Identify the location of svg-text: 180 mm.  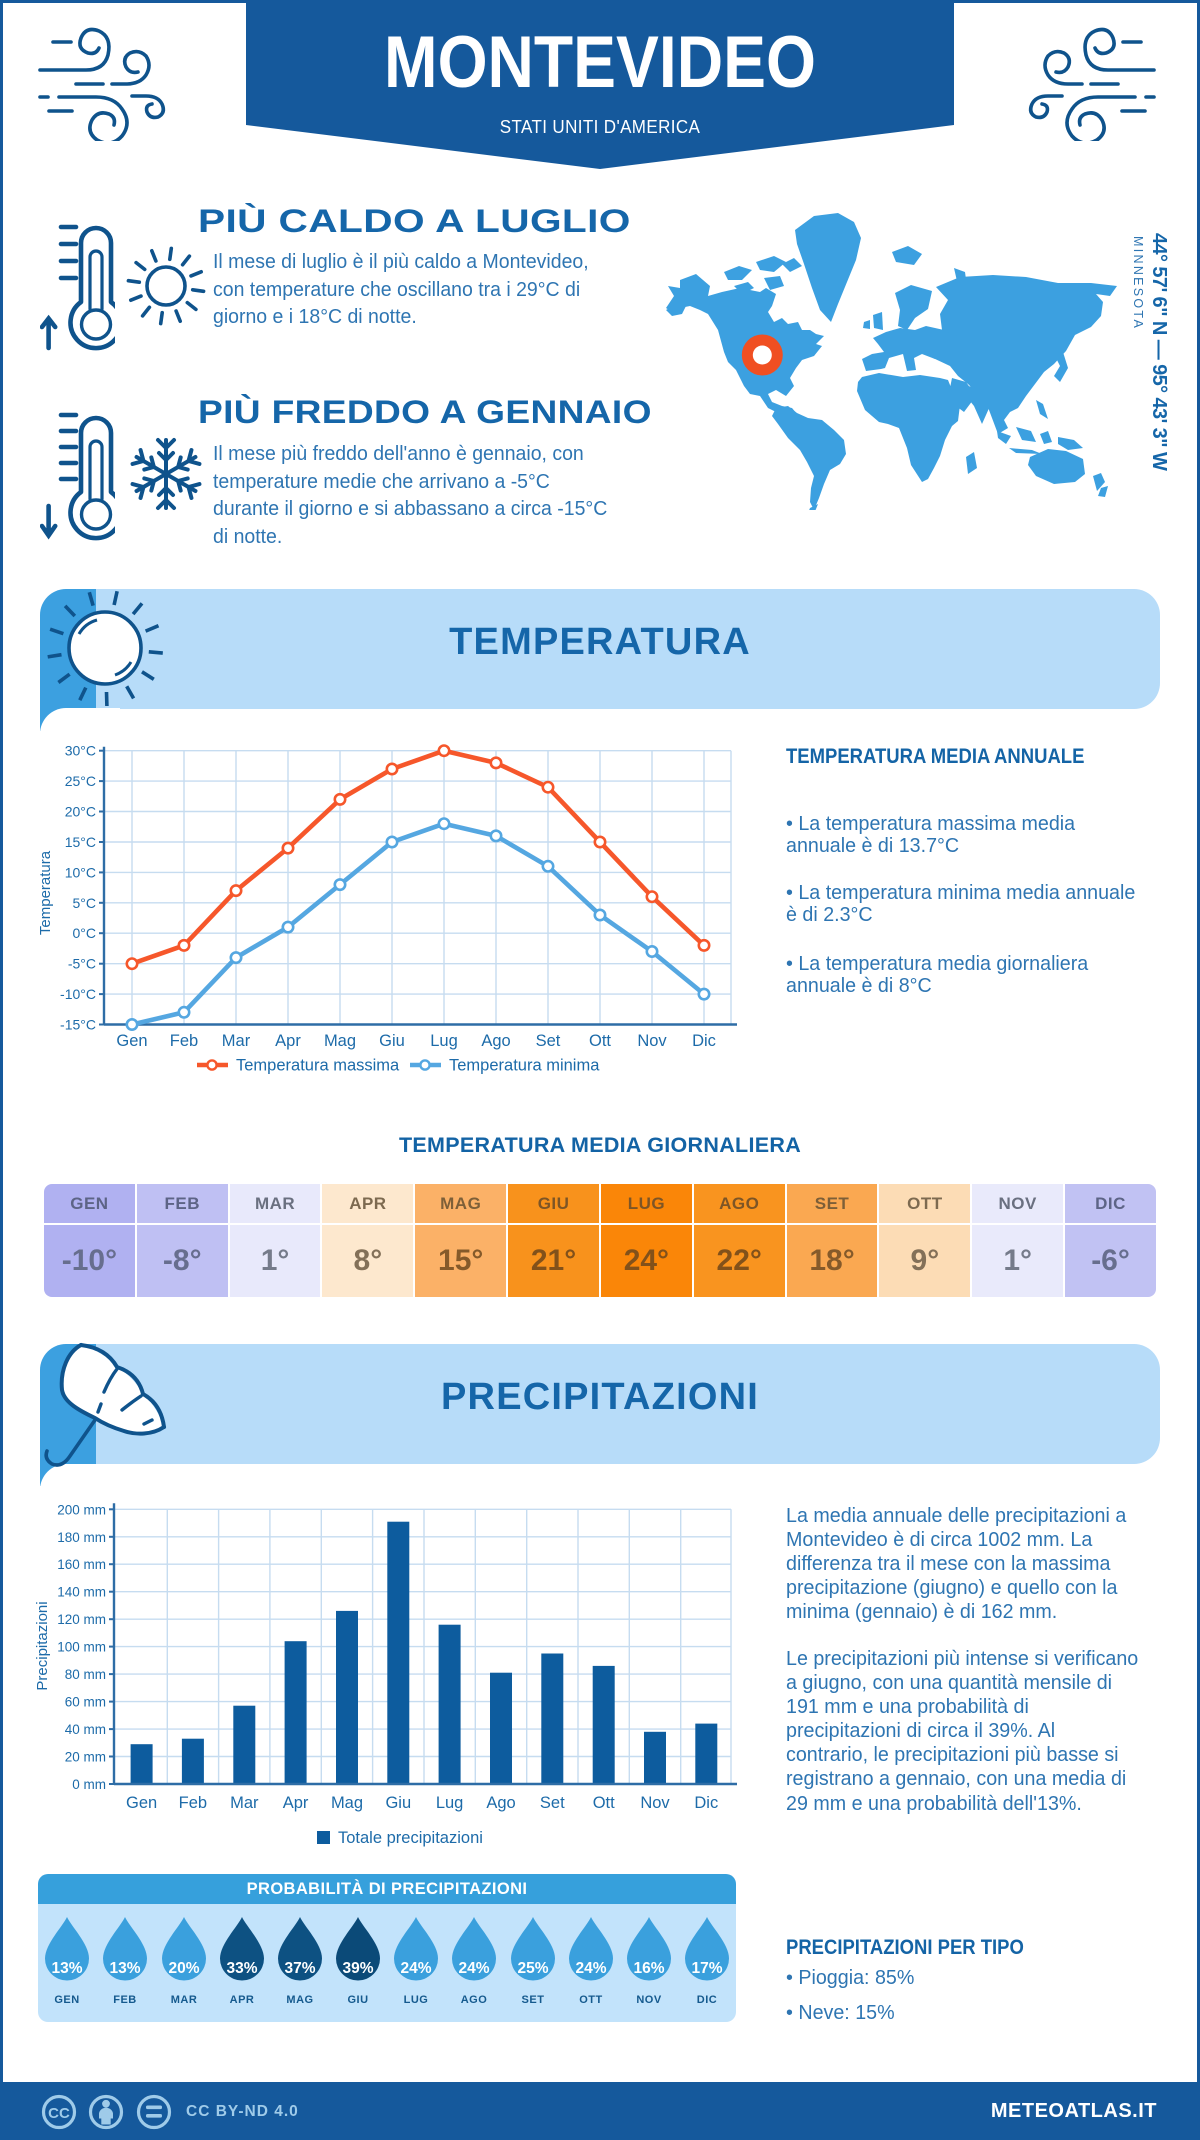
(81, 1537).